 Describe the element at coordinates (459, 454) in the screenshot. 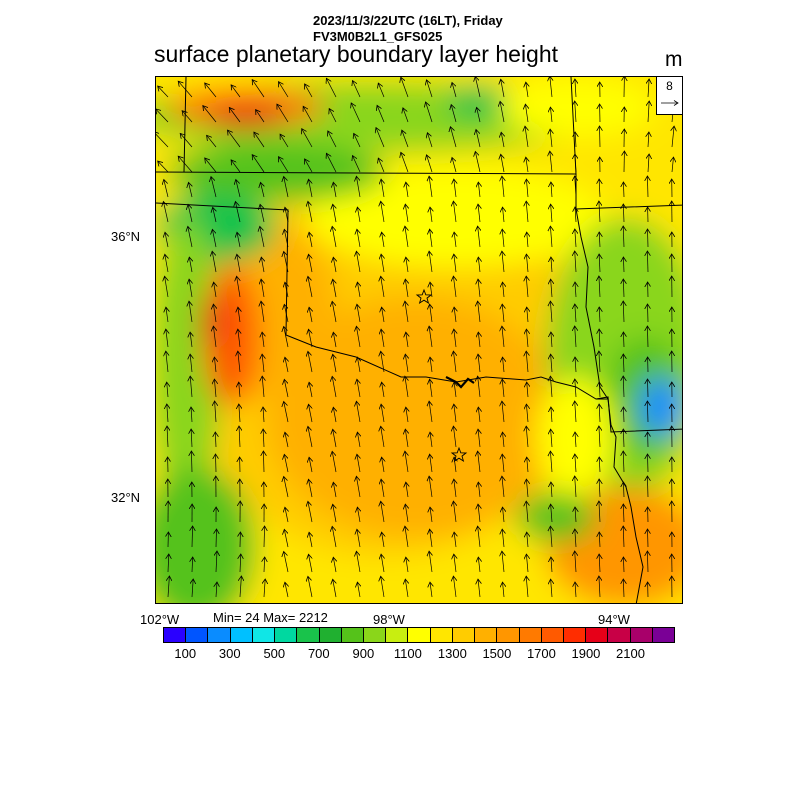

I see `star-marker` at that location.